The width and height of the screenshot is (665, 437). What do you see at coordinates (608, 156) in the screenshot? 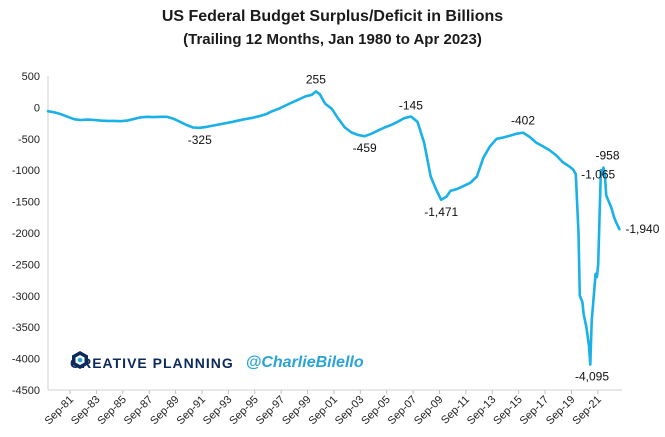
I see `data-label: -958` at bounding box center [608, 156].